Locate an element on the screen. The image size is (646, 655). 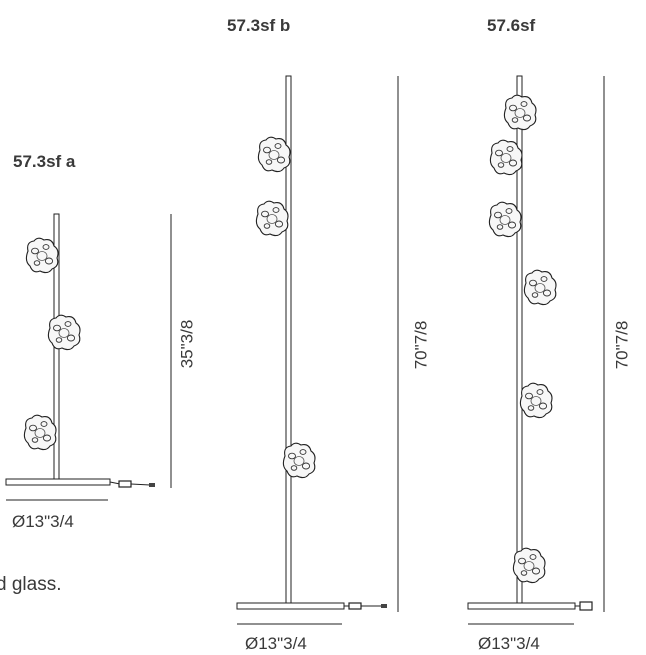
lamp-a is located at coordinates (88, 357).